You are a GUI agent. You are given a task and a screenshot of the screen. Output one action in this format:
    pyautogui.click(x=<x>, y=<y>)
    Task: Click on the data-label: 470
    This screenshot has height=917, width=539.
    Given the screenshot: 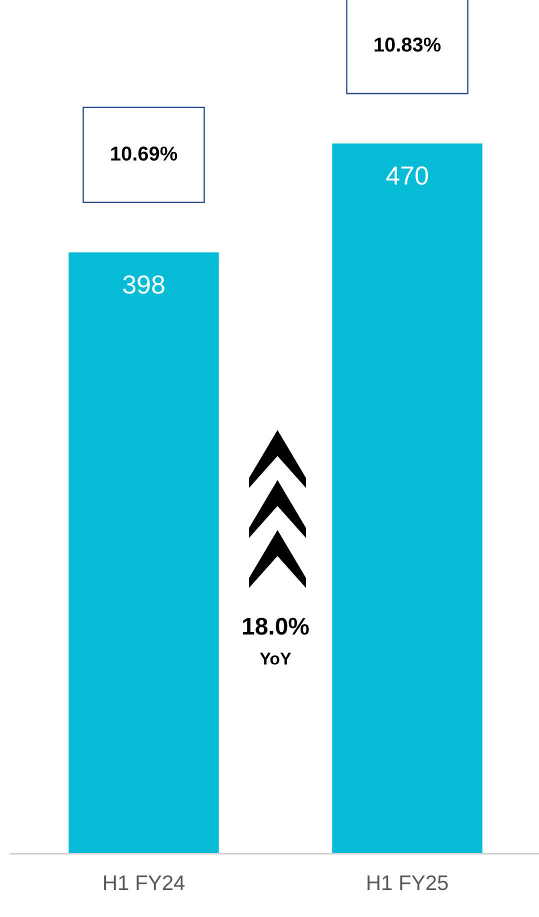 What is the action you would take?
    pyautogui.click(x=407, y=175)
    